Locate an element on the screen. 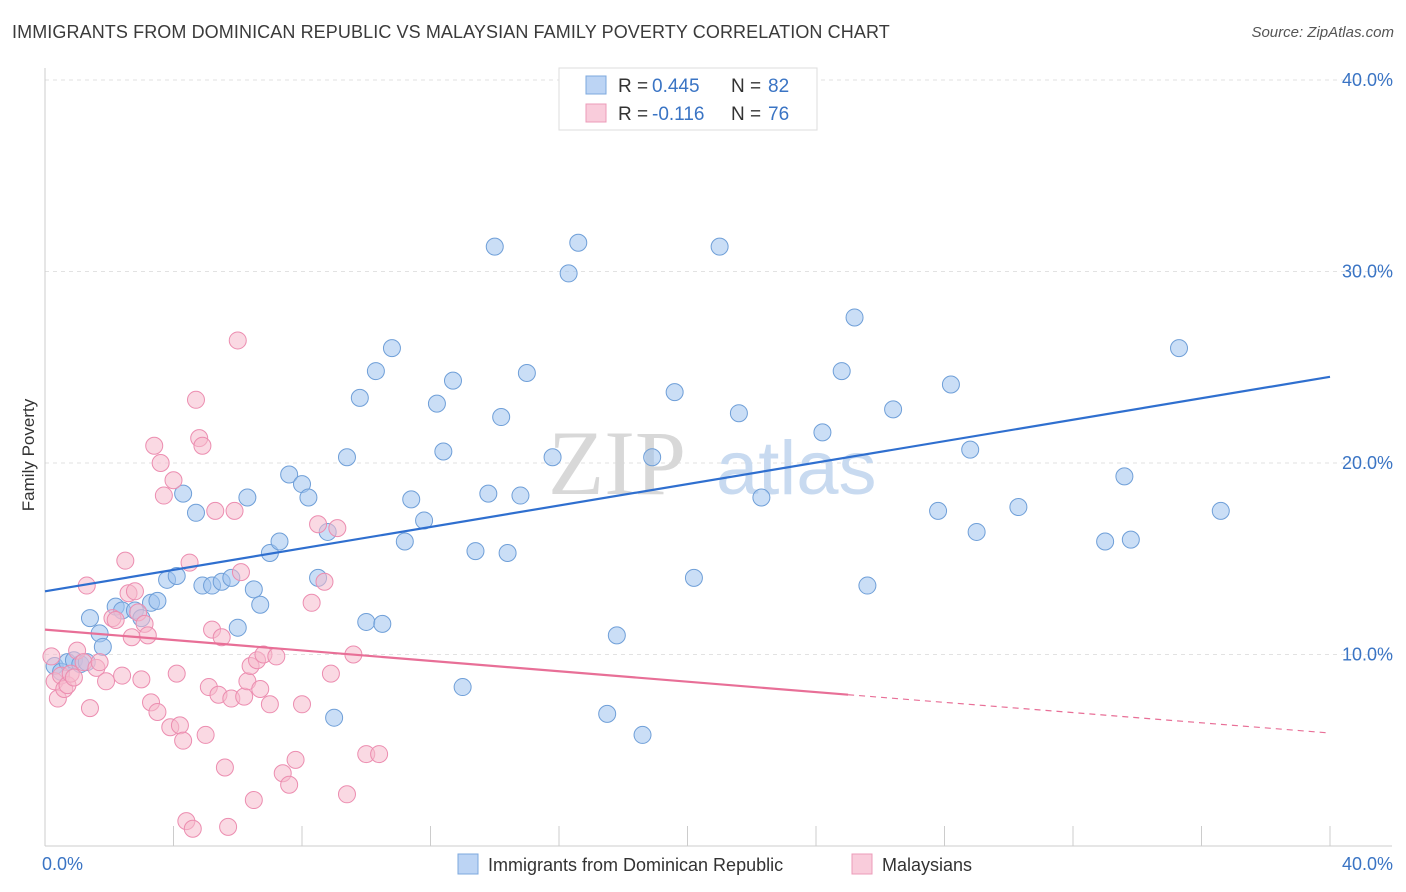 This screenshot has width=1406, height=892. y-axis-label: Family Poverty is located at coordinates (28, 454).